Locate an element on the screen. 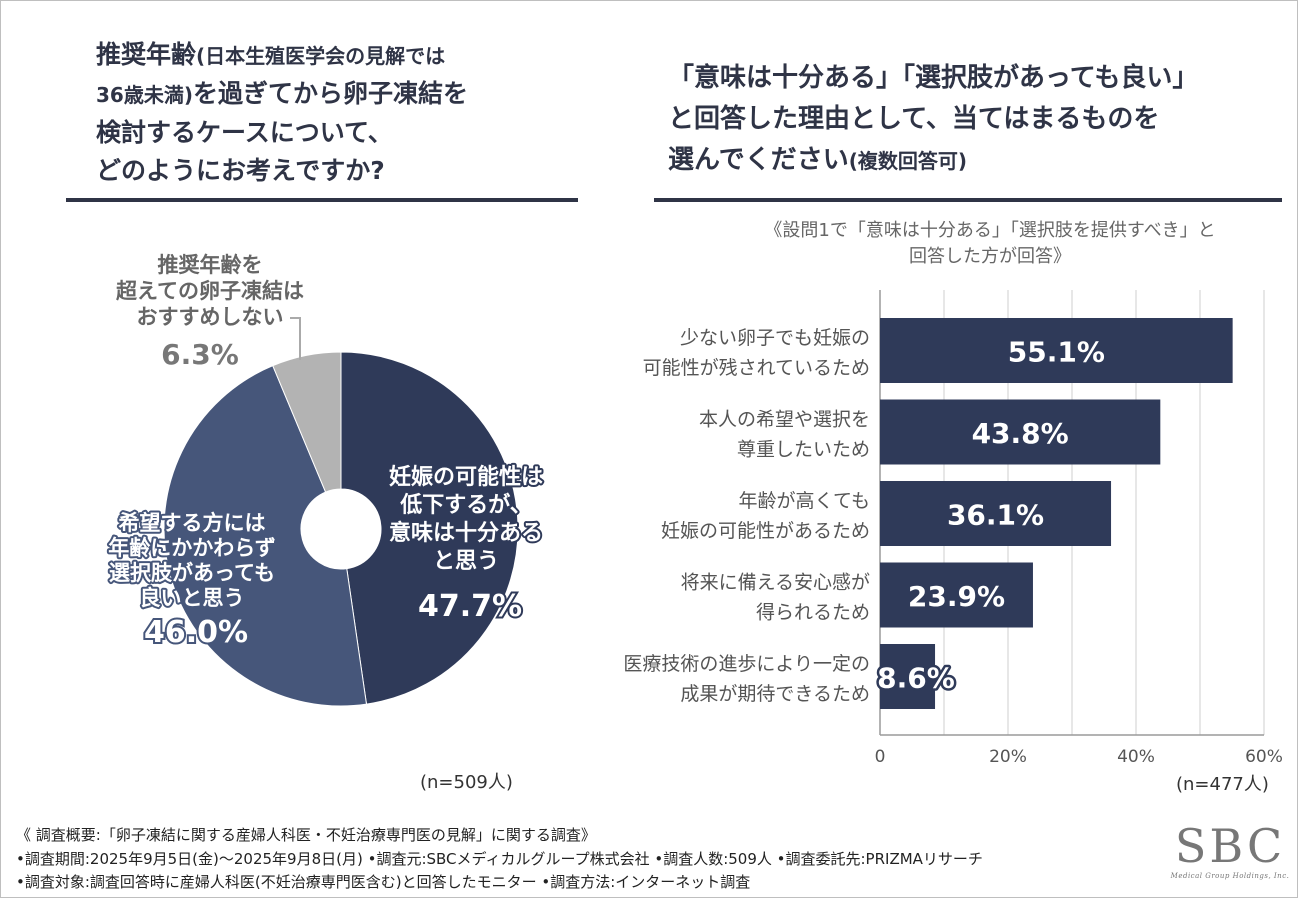 The image size is (1300, 900). left-title-part: 検討するケースについて、 is located at coordinates (244, 132).